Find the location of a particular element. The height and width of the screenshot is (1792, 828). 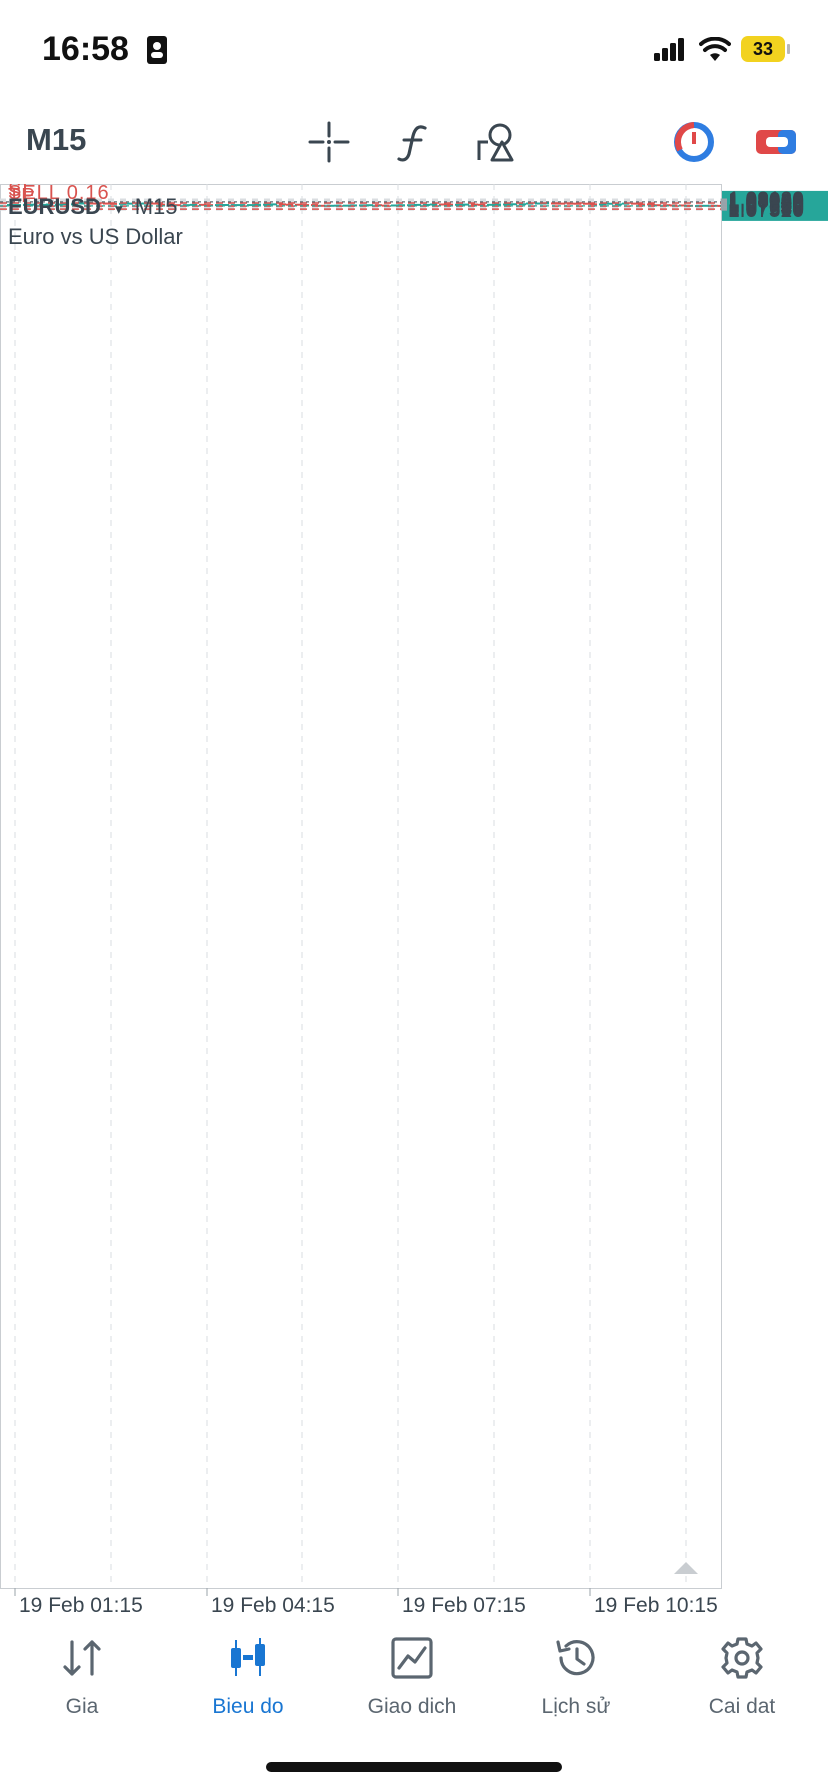

price-label: 1.08080 is located at coordinates (766, 200).